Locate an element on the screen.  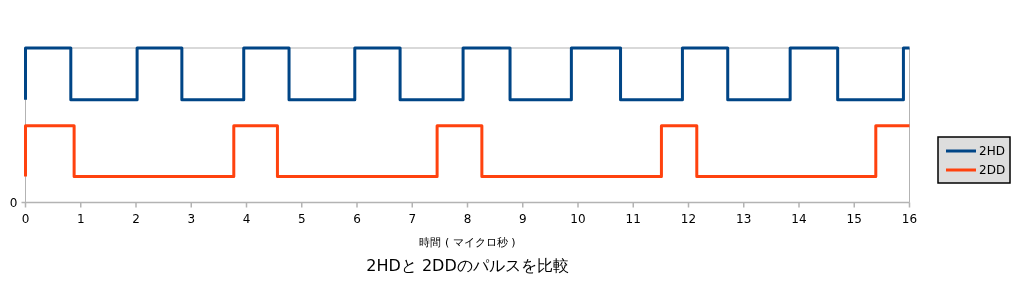
x-tick-label: 7 is located at coordinates (412, 218).